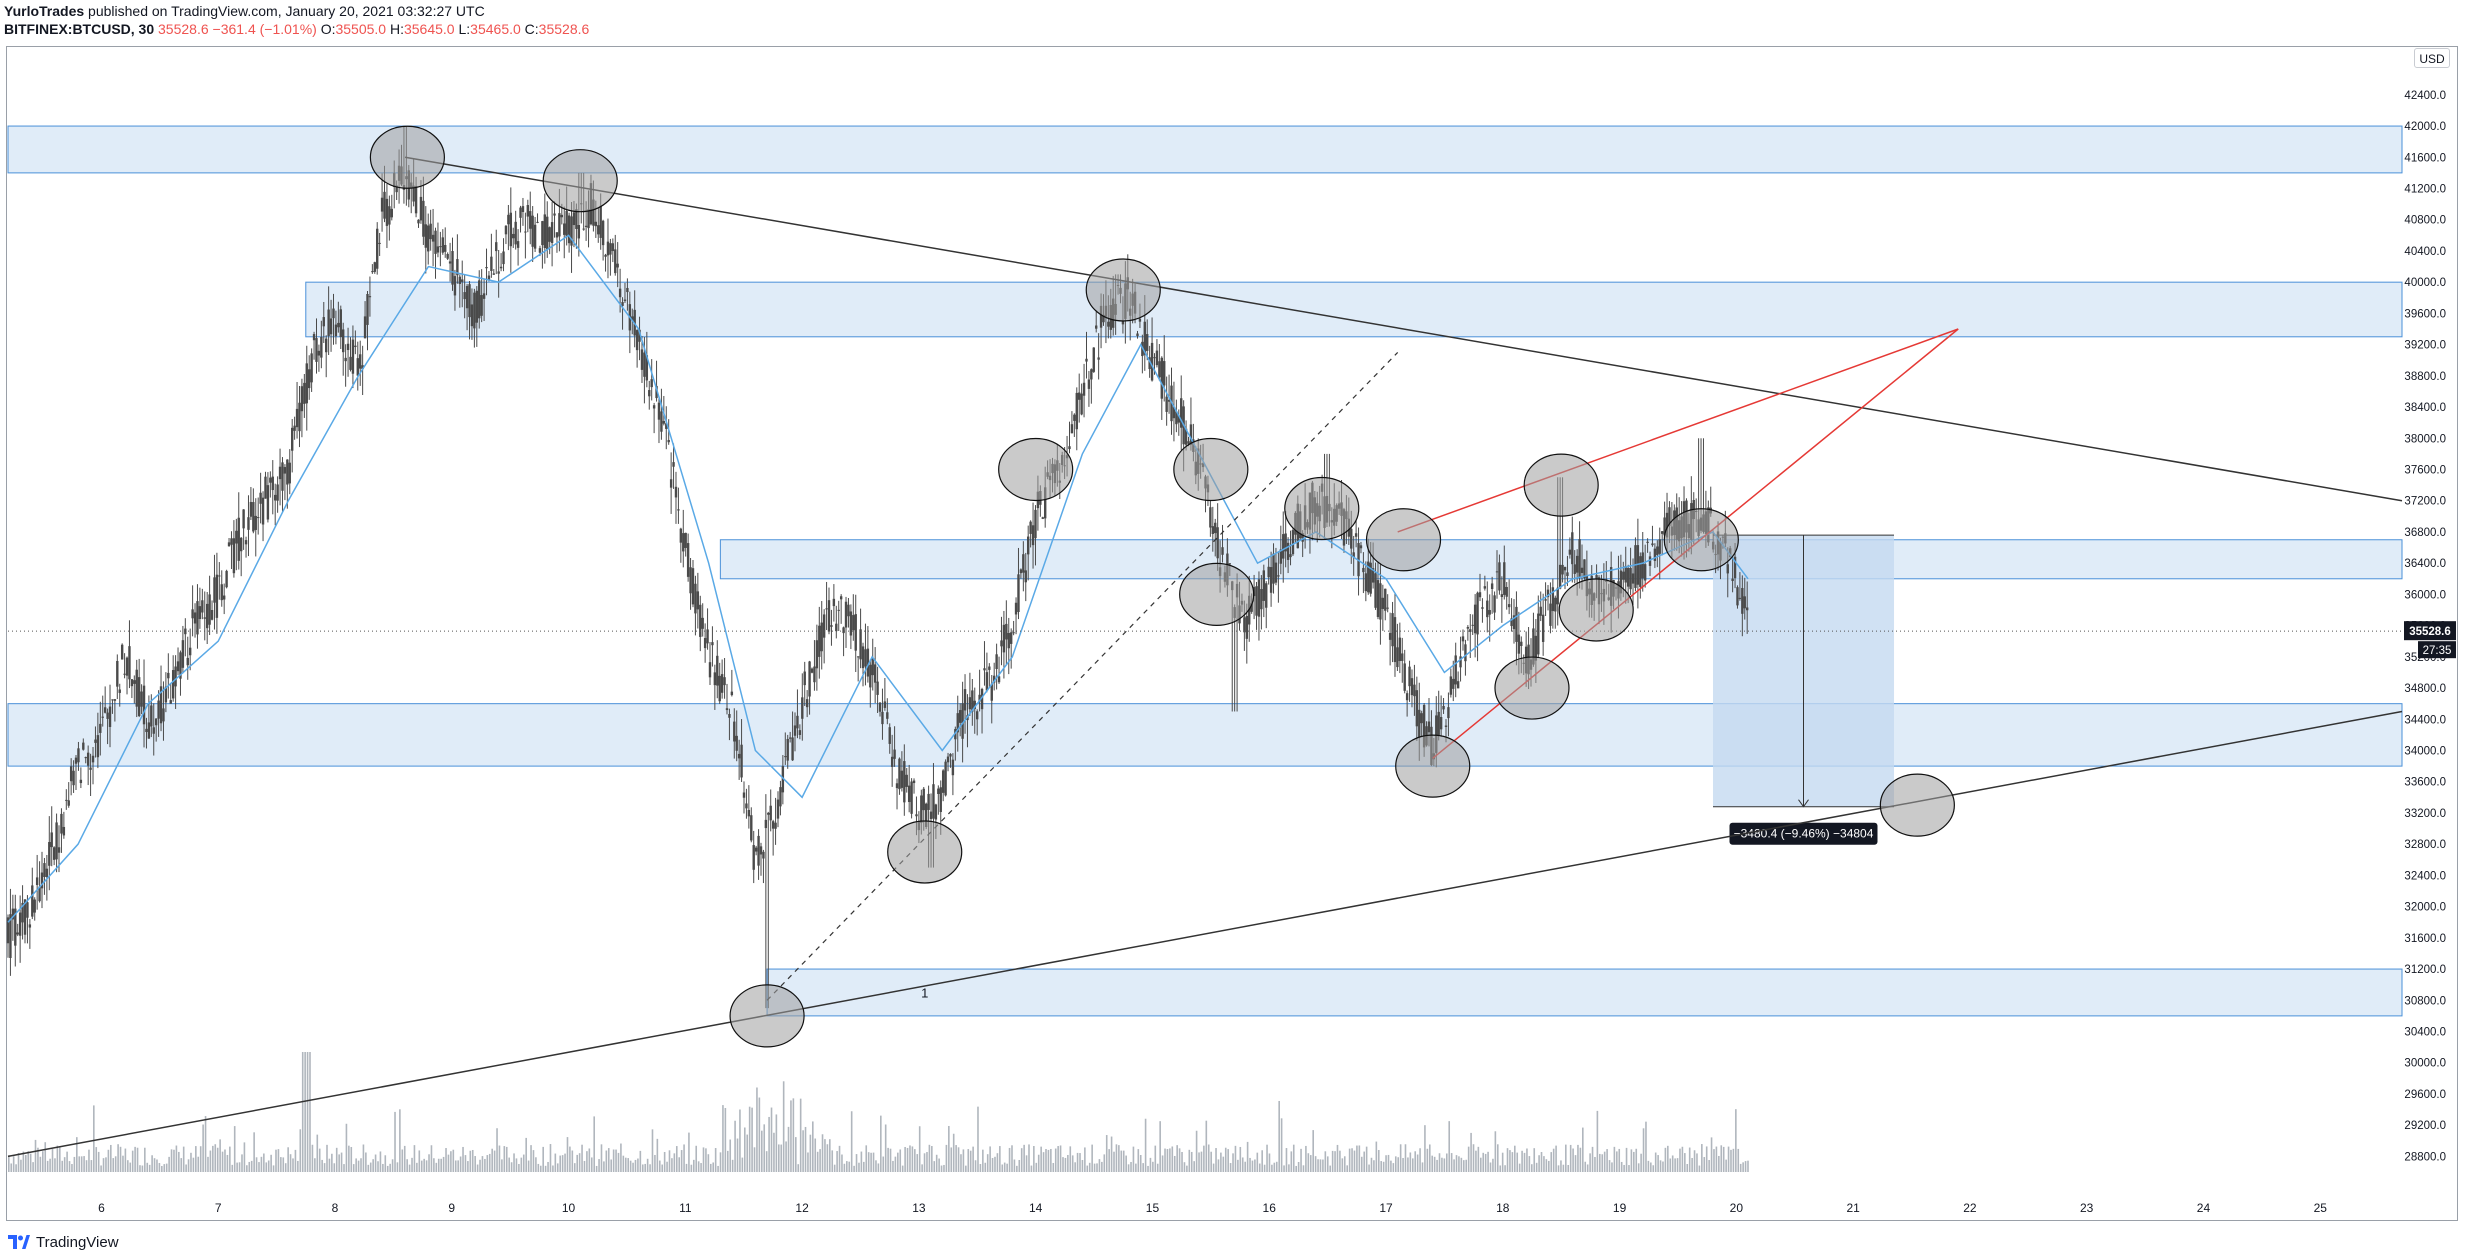  I want to click on x-tick-label: 14, so click(1036, 1208).